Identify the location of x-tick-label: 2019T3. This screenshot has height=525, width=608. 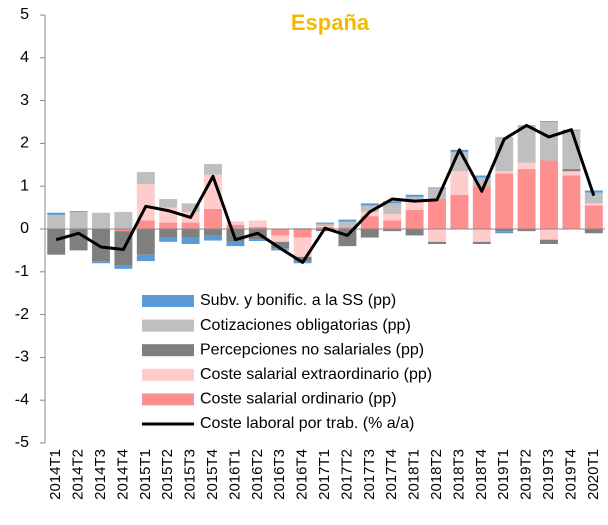
(548, 474).